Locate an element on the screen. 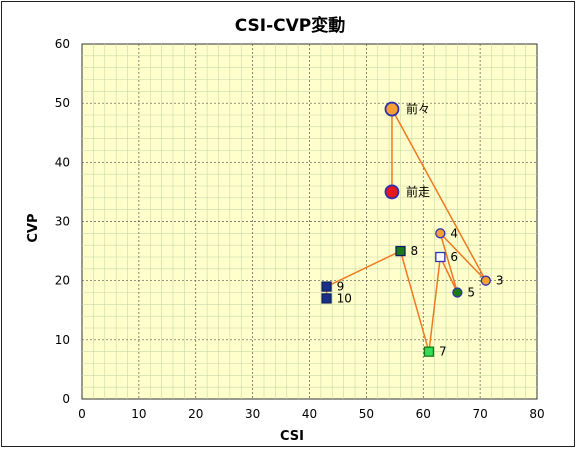 Image resolution: width=578 pixels, height=450 pixels. x-axis-title: CSI is located at coordinates (292, 436).